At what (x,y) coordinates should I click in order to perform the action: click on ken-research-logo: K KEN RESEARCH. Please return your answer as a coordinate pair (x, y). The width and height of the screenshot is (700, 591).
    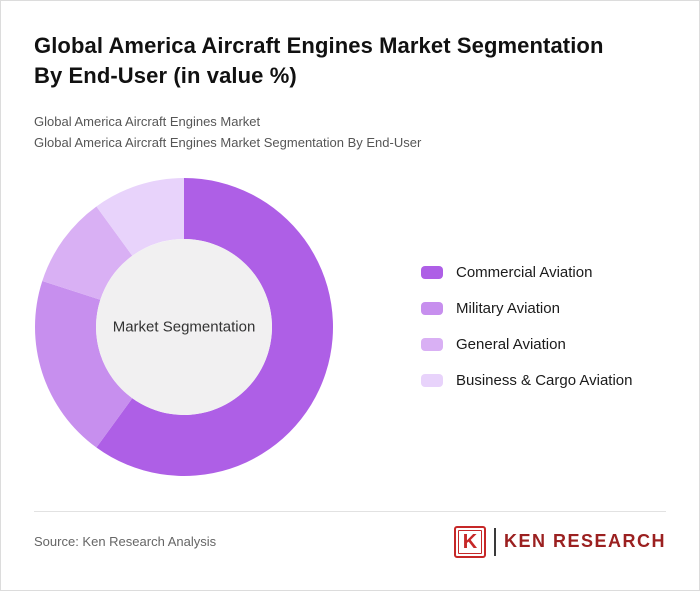
    Looking at the image, I should click on (559, 541).